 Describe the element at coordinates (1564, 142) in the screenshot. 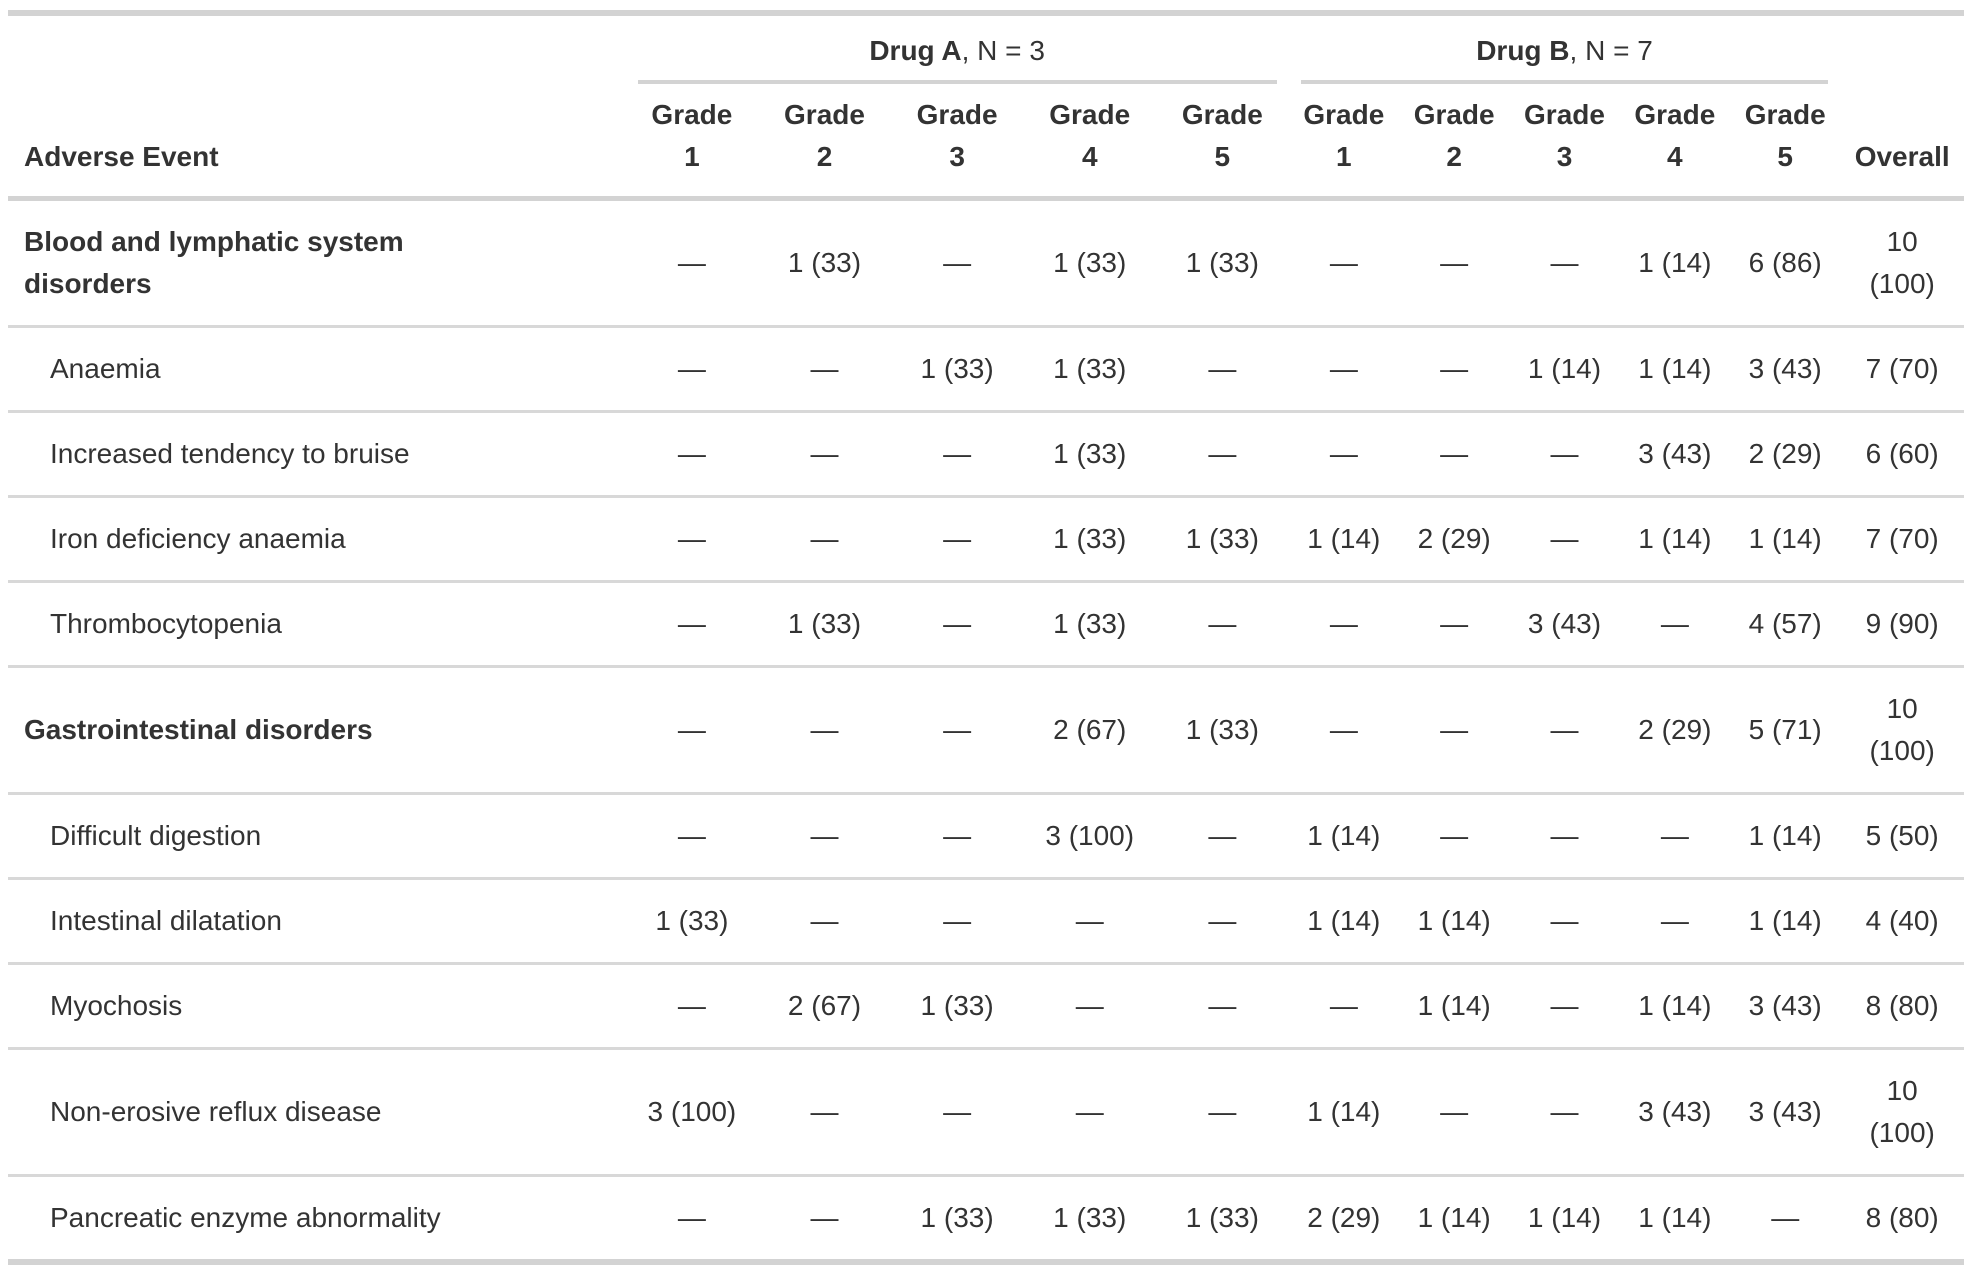

I see `grade-header: Grade 3` at that location.